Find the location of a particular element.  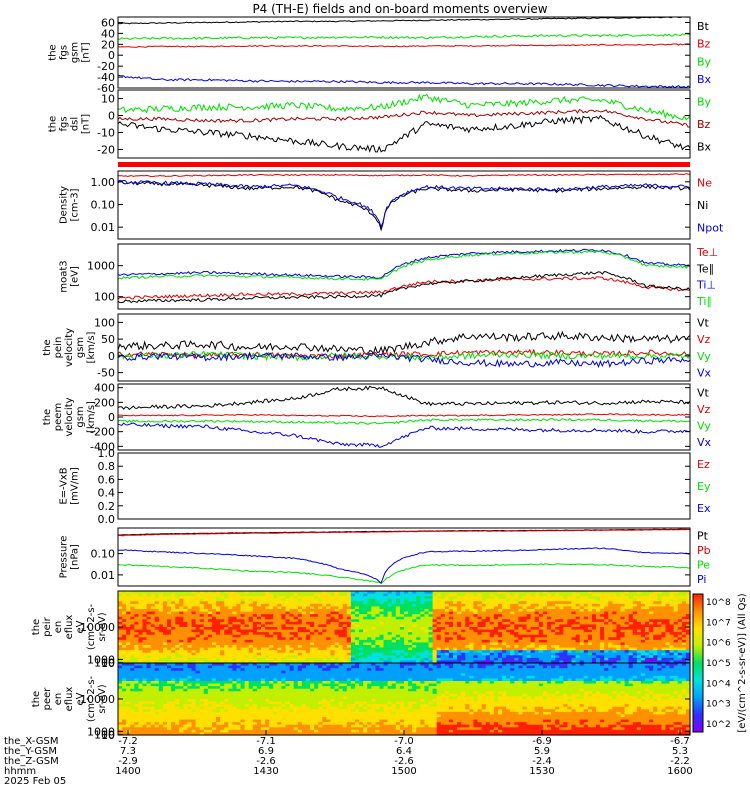

y-axis-label-line: the is located at coordinates (36, 627).